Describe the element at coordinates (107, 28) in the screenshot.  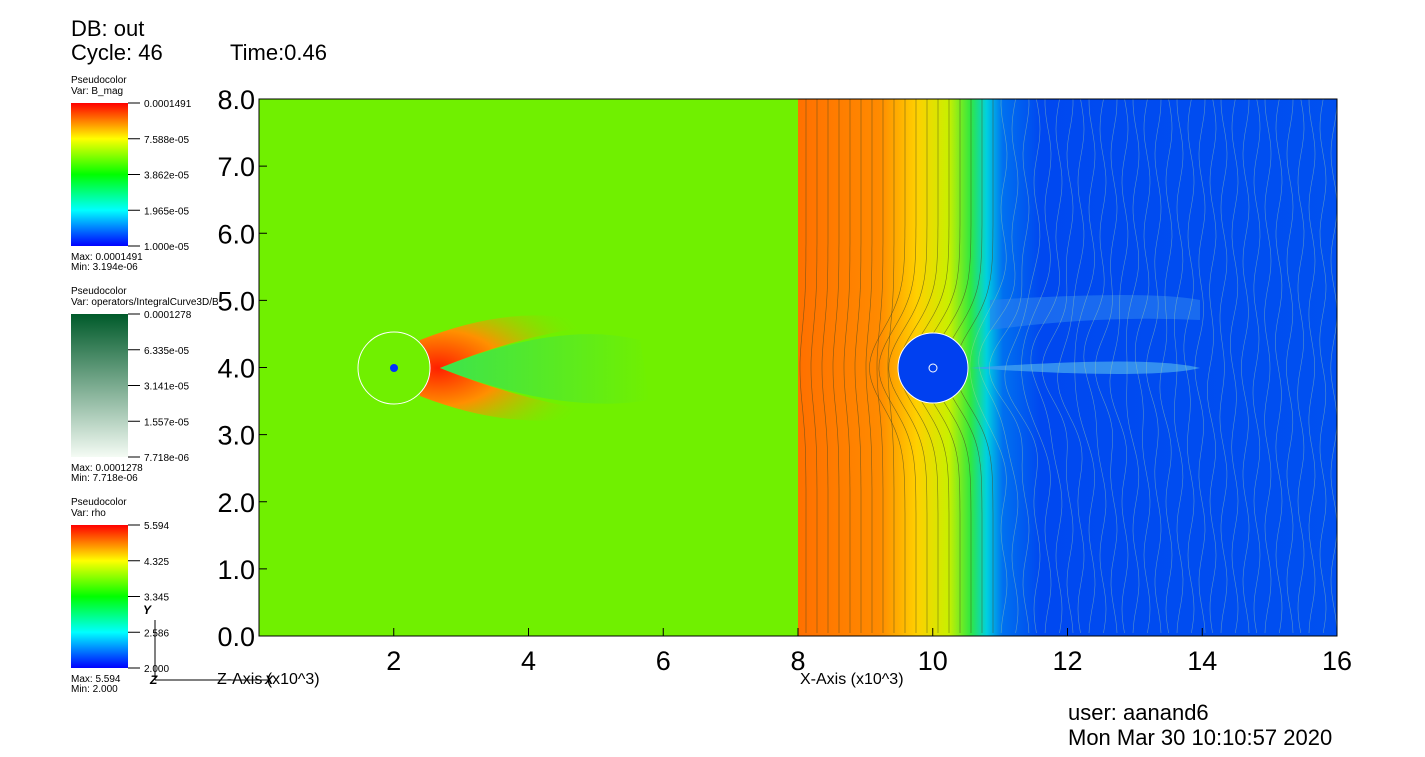
I see `db-label: DB: out` at that location.